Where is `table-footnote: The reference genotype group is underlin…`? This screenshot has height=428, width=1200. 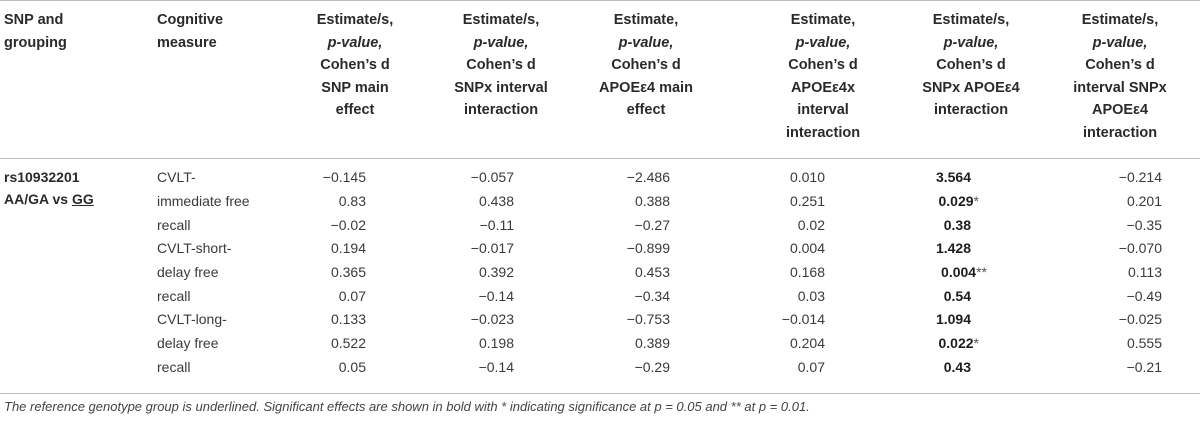 table-footnote: The reference genotype group is underlin… is located at coordinates (407, 406).